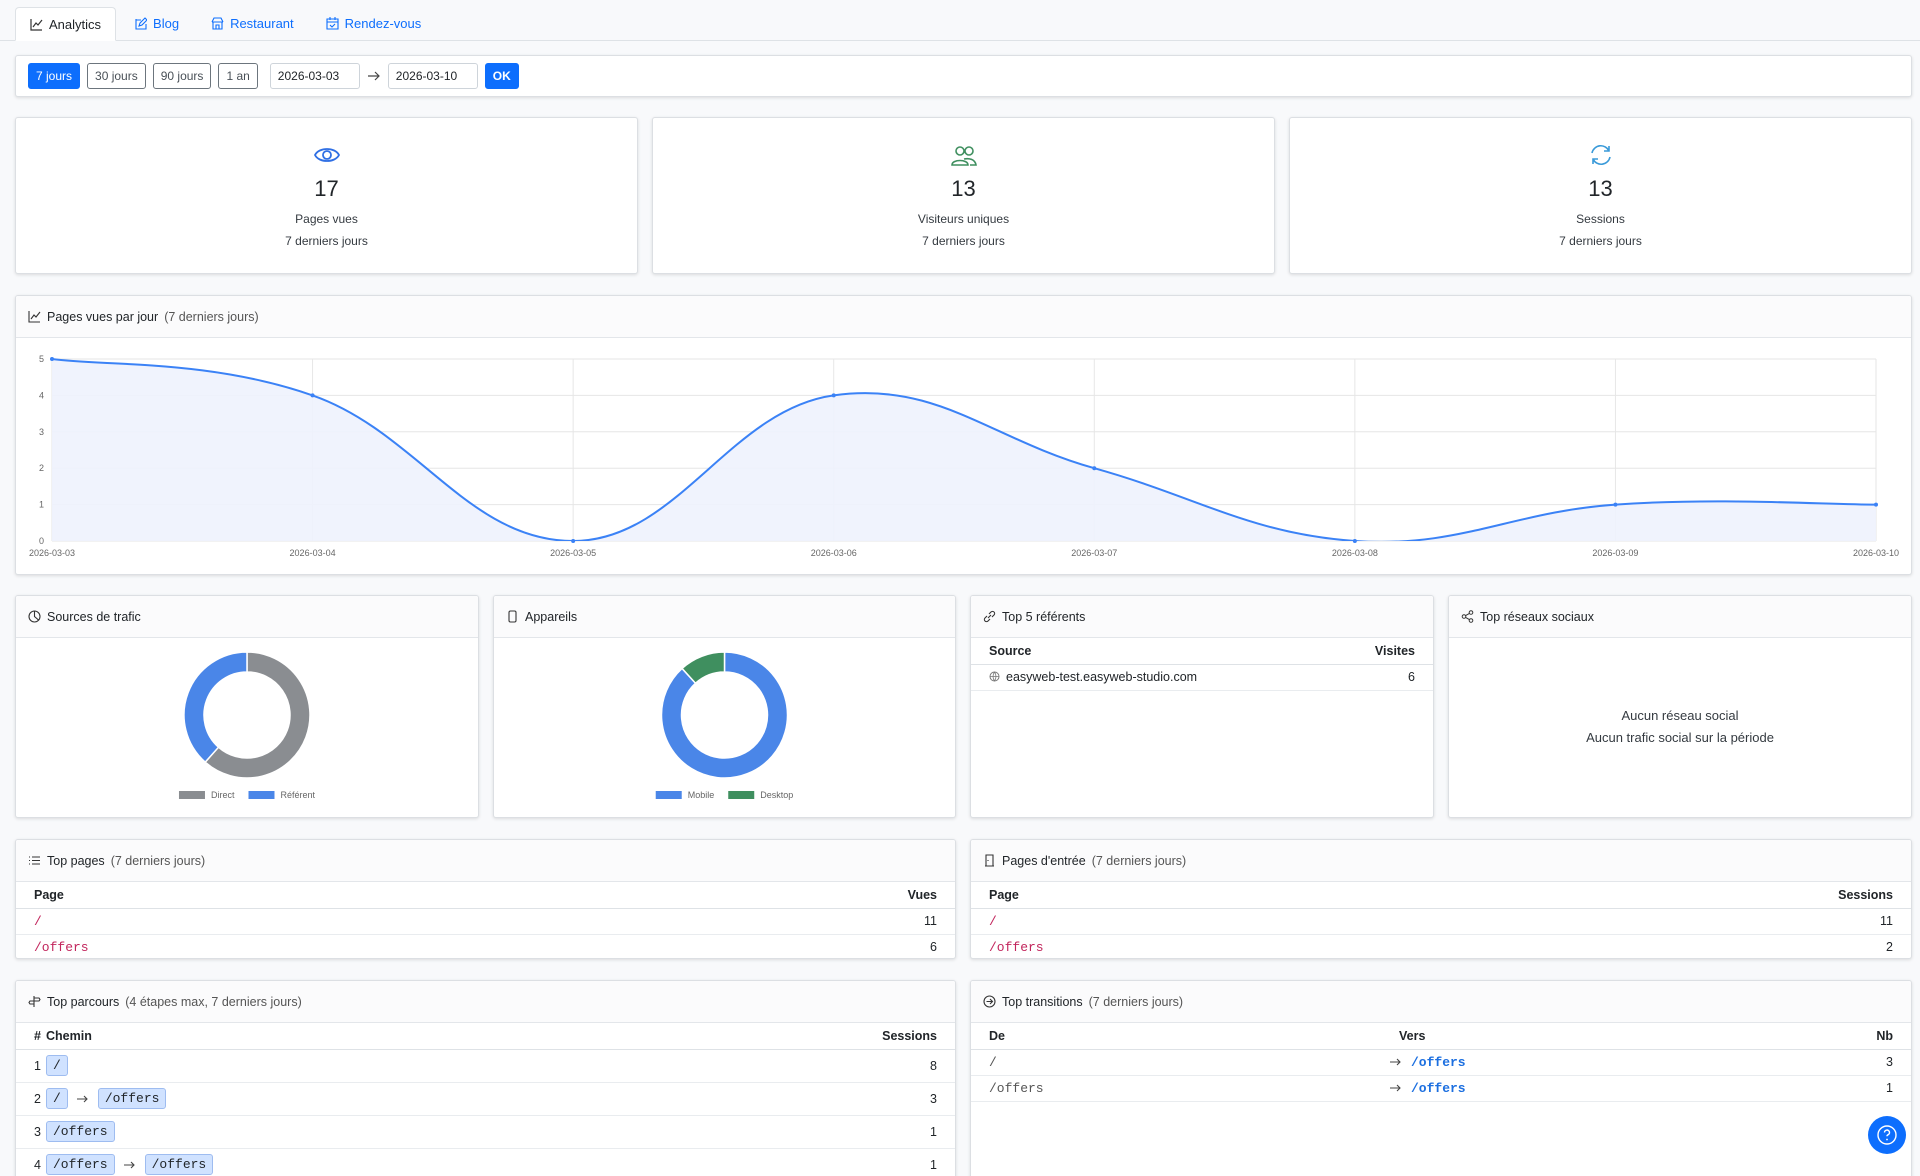 The width and height of the screenshot is (1920, 1176). Describe the element at coordinates (252, 23) in the screenshot. I see `tab: Restaurant` at that location.